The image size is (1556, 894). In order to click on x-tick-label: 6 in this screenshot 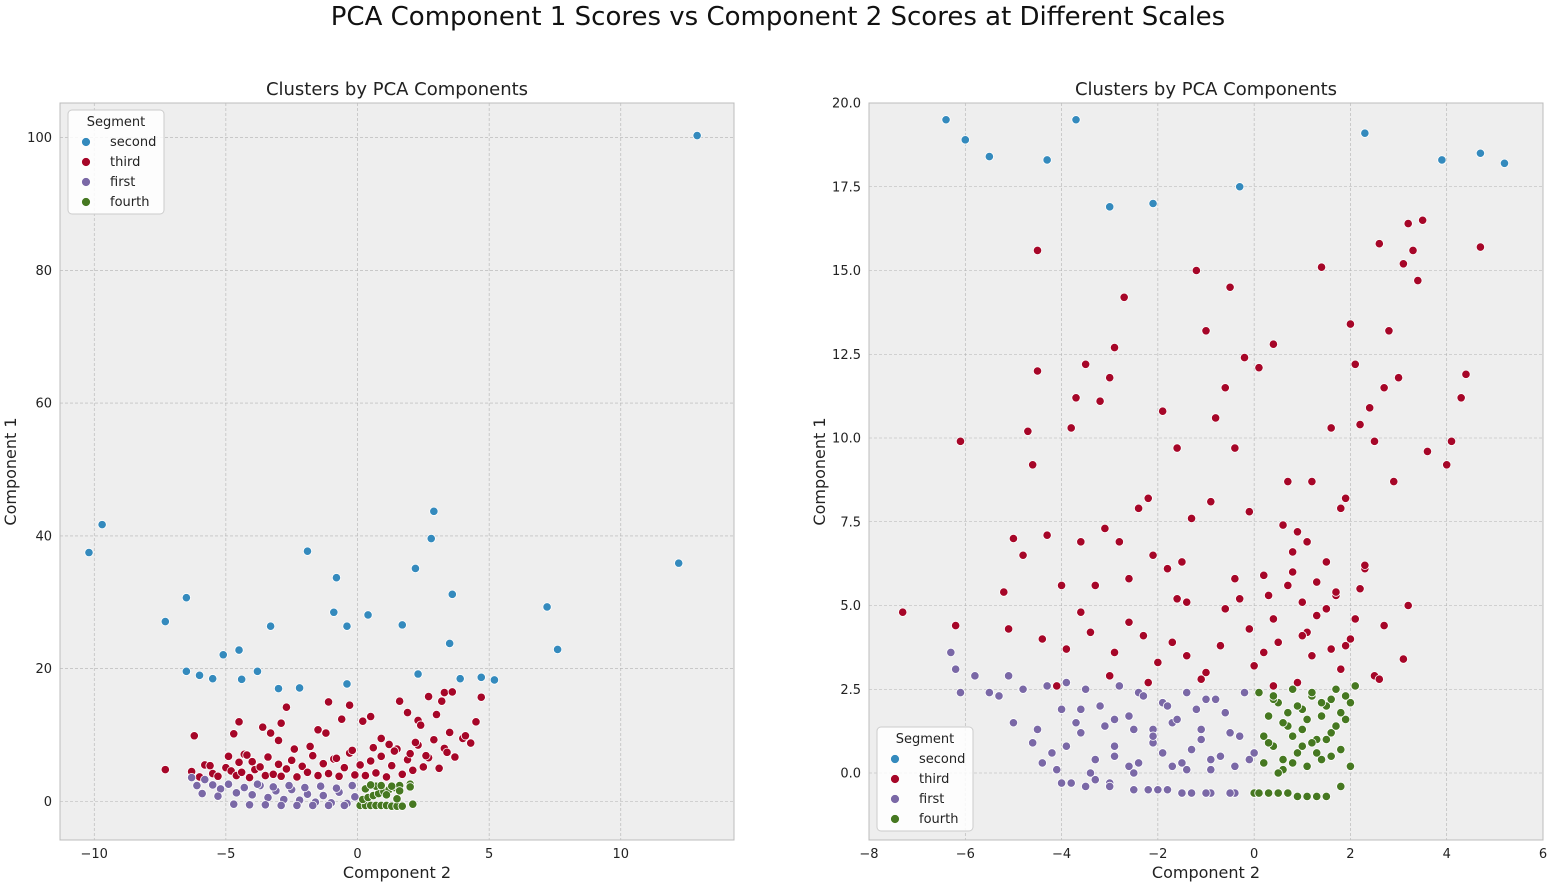, I will do `click(1543, 854)`.